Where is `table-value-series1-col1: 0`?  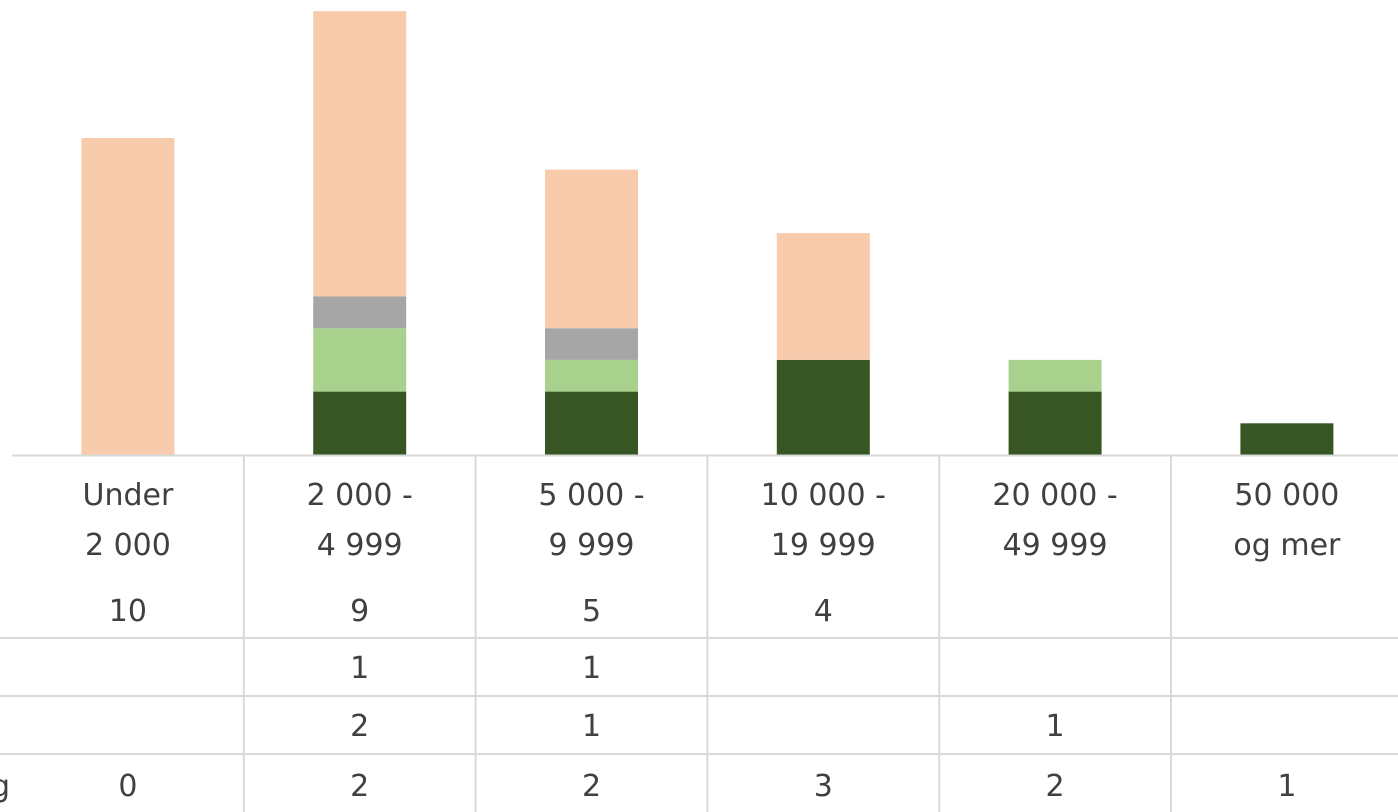 table-value-series1-col1: 0 is located at coordinates (127, 786).